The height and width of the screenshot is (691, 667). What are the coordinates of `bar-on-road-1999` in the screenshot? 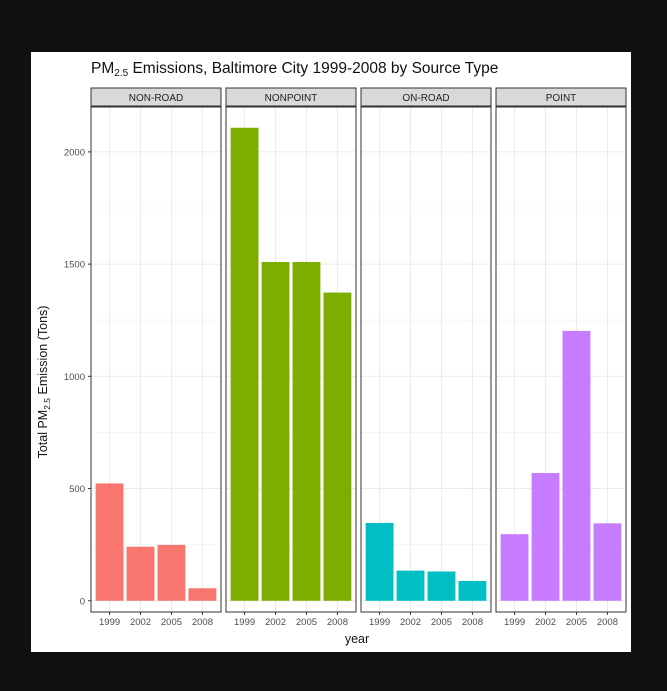 It's located at (379, 561).